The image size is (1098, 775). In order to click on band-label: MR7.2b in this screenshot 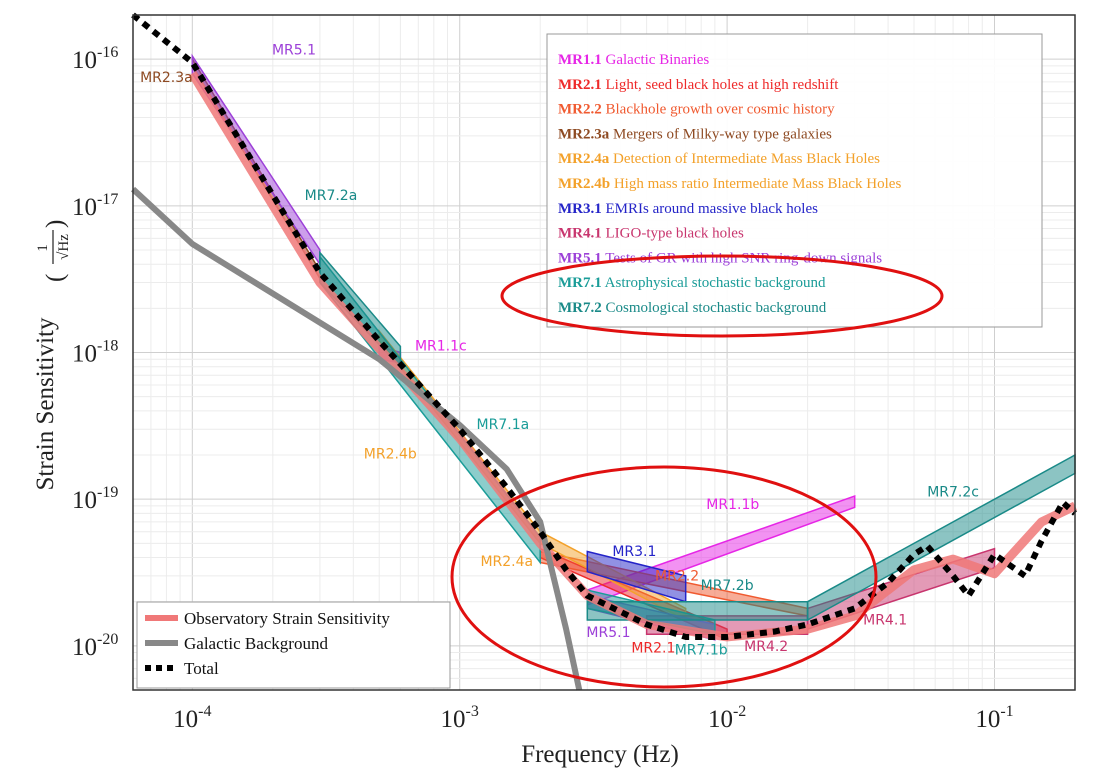, I will do `click(727, 586)`.